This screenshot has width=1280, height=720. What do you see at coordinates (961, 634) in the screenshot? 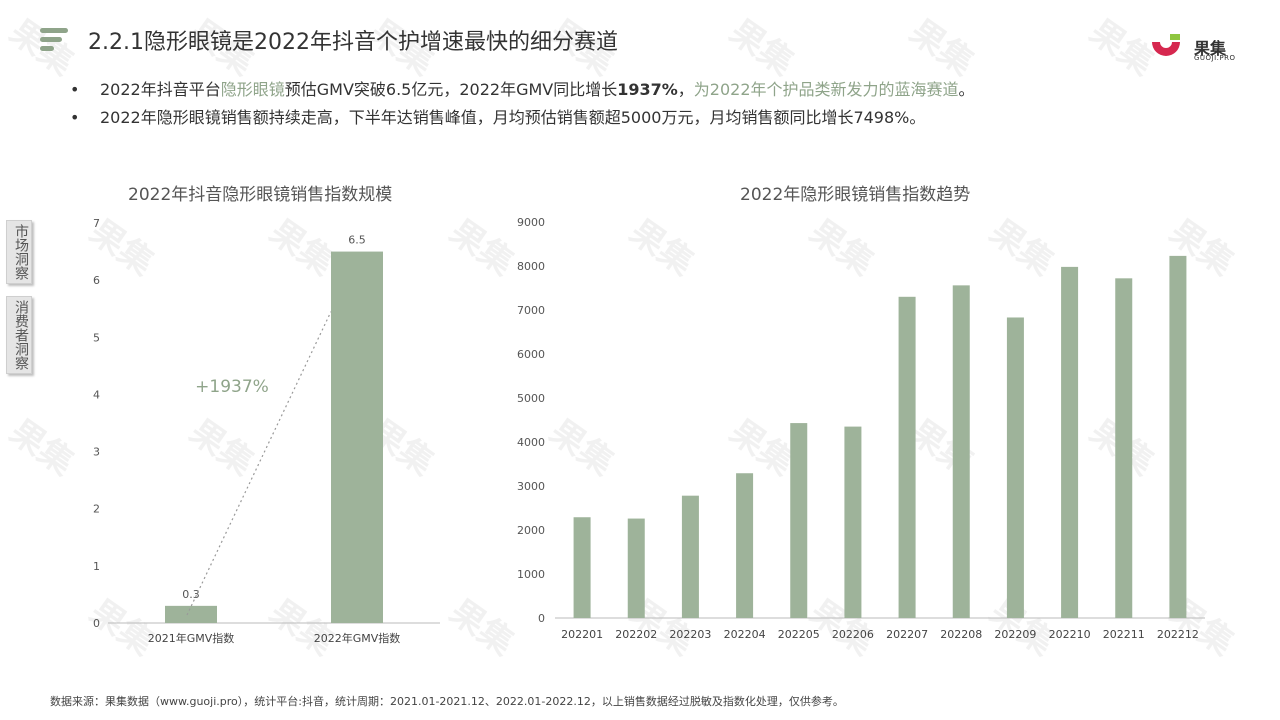
I see `x-tick-label: 202208` at bounding box center [961, 634].